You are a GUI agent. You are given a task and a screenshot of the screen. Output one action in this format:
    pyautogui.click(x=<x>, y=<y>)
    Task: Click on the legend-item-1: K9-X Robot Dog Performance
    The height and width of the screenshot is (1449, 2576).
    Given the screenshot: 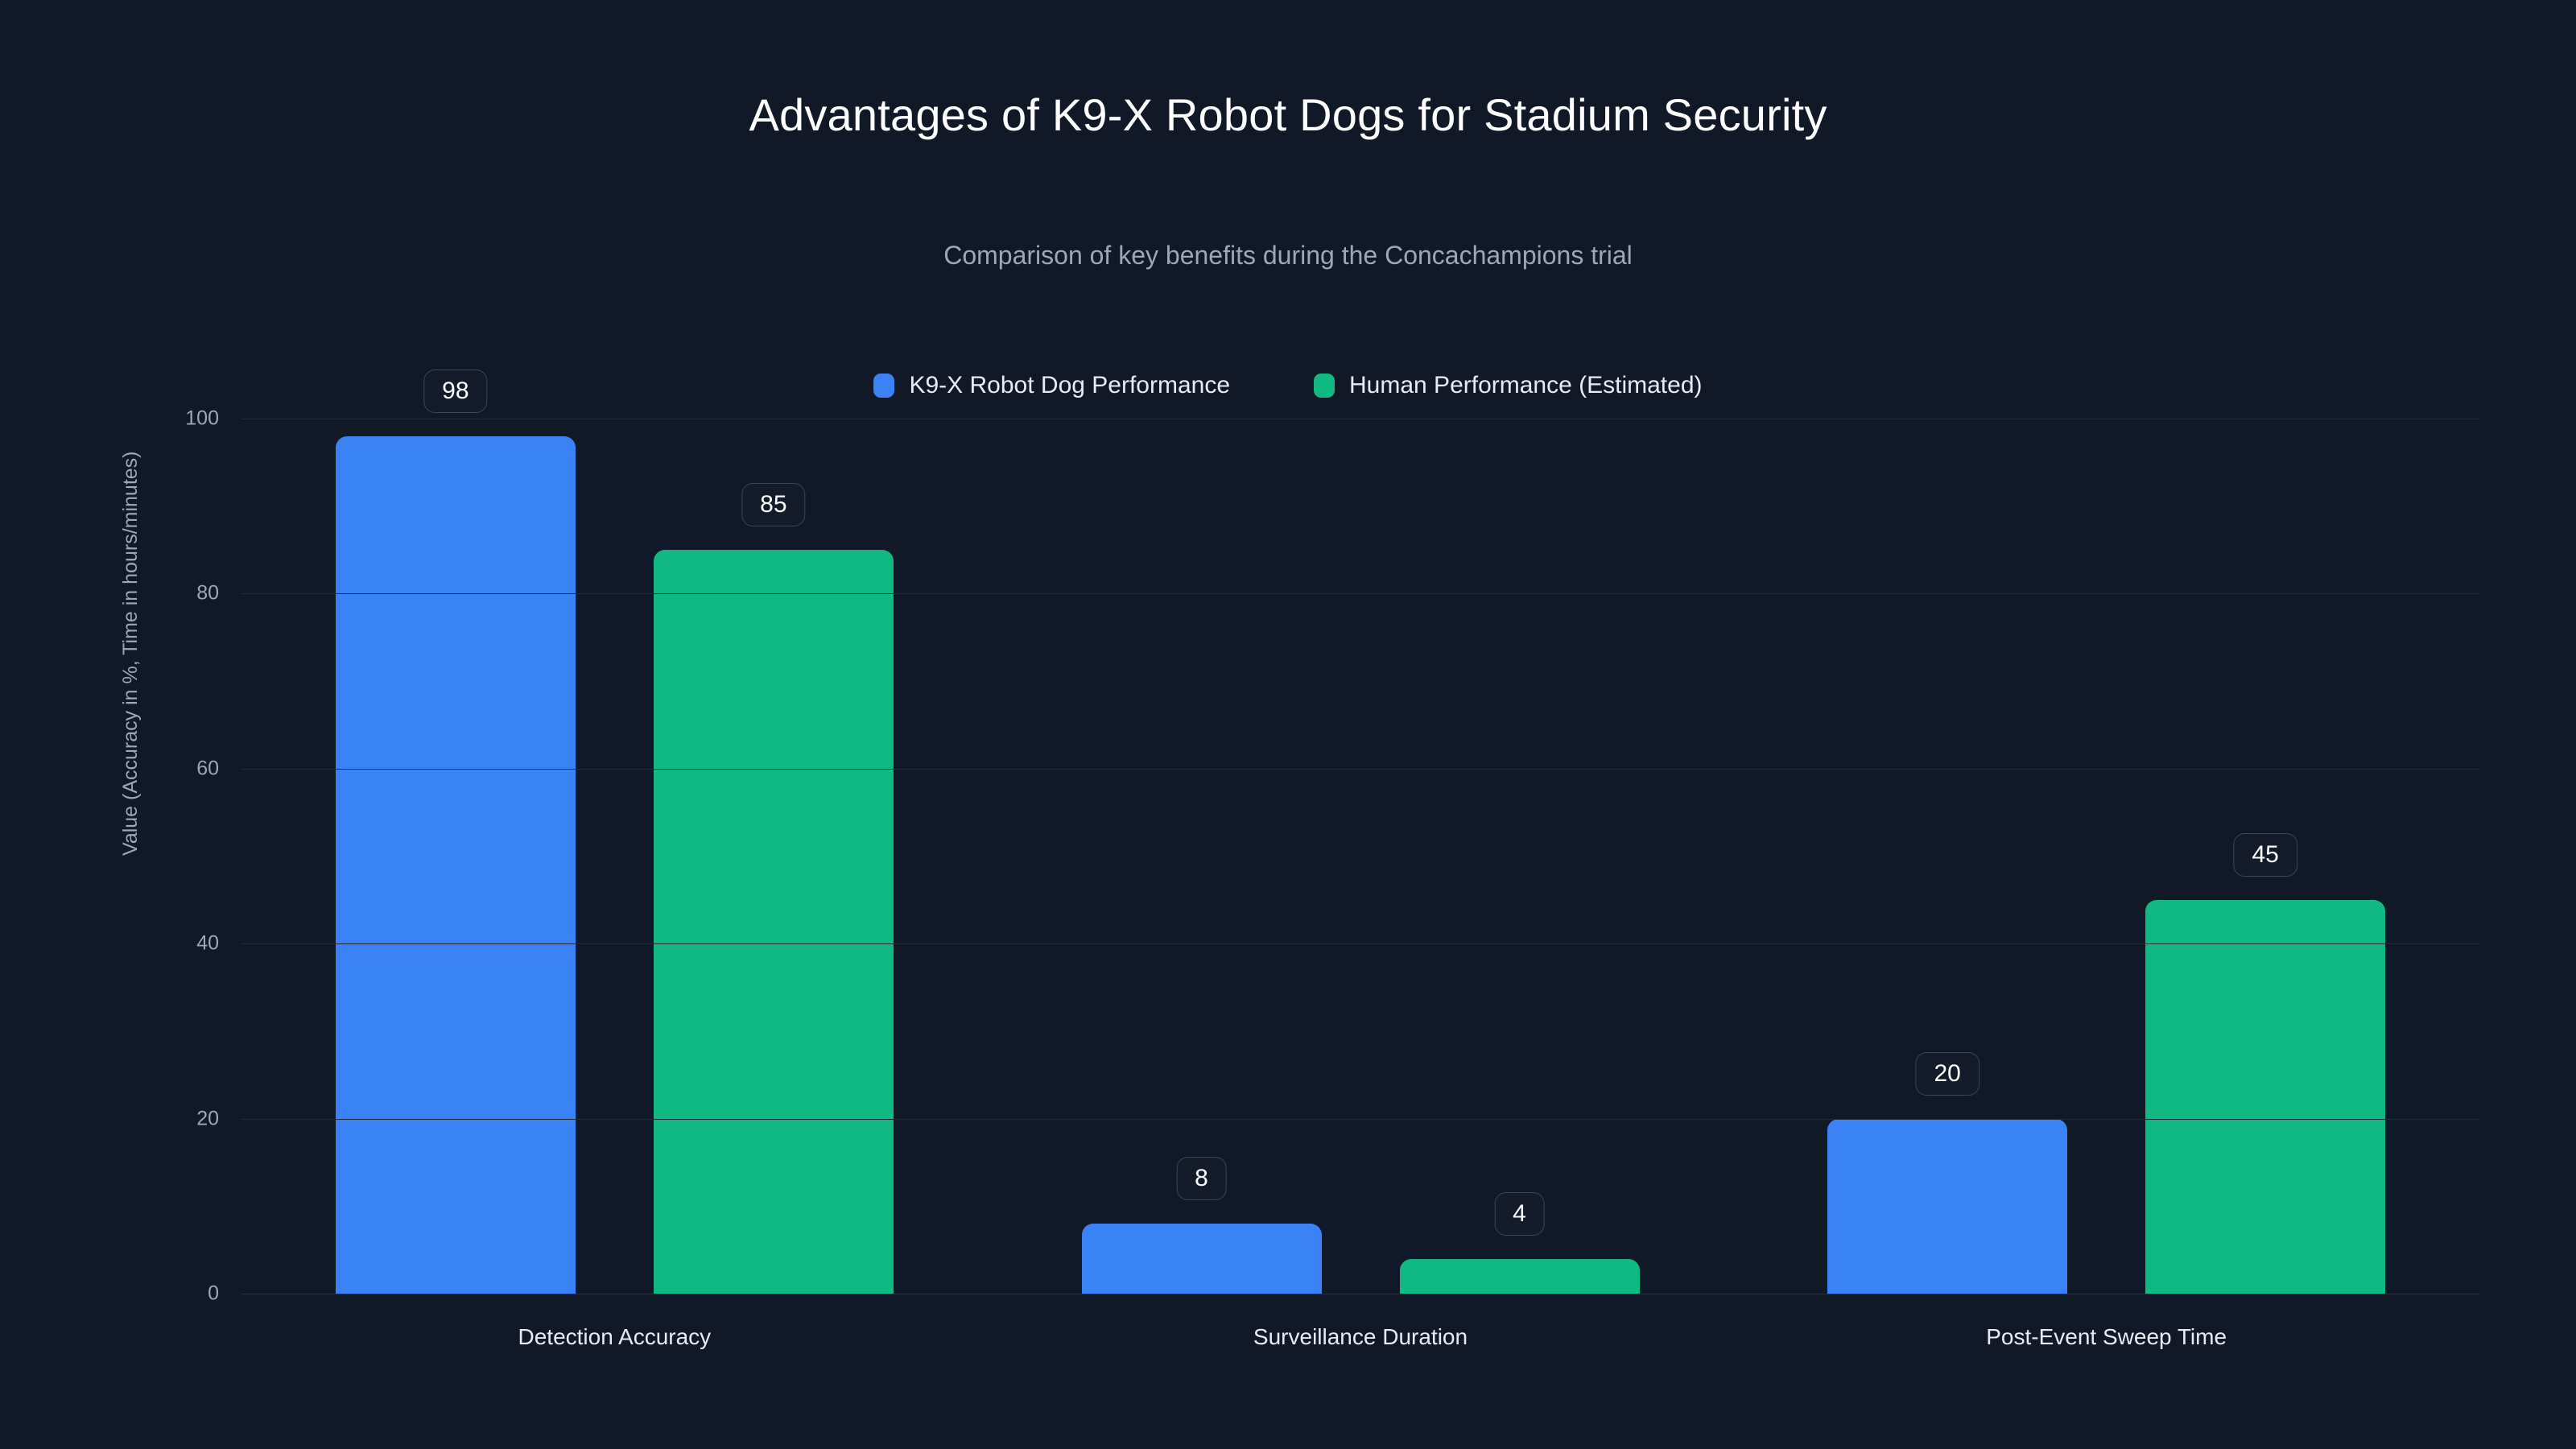 What is the action you would take?
    pyautogui.click(x=1051, y=385)
    